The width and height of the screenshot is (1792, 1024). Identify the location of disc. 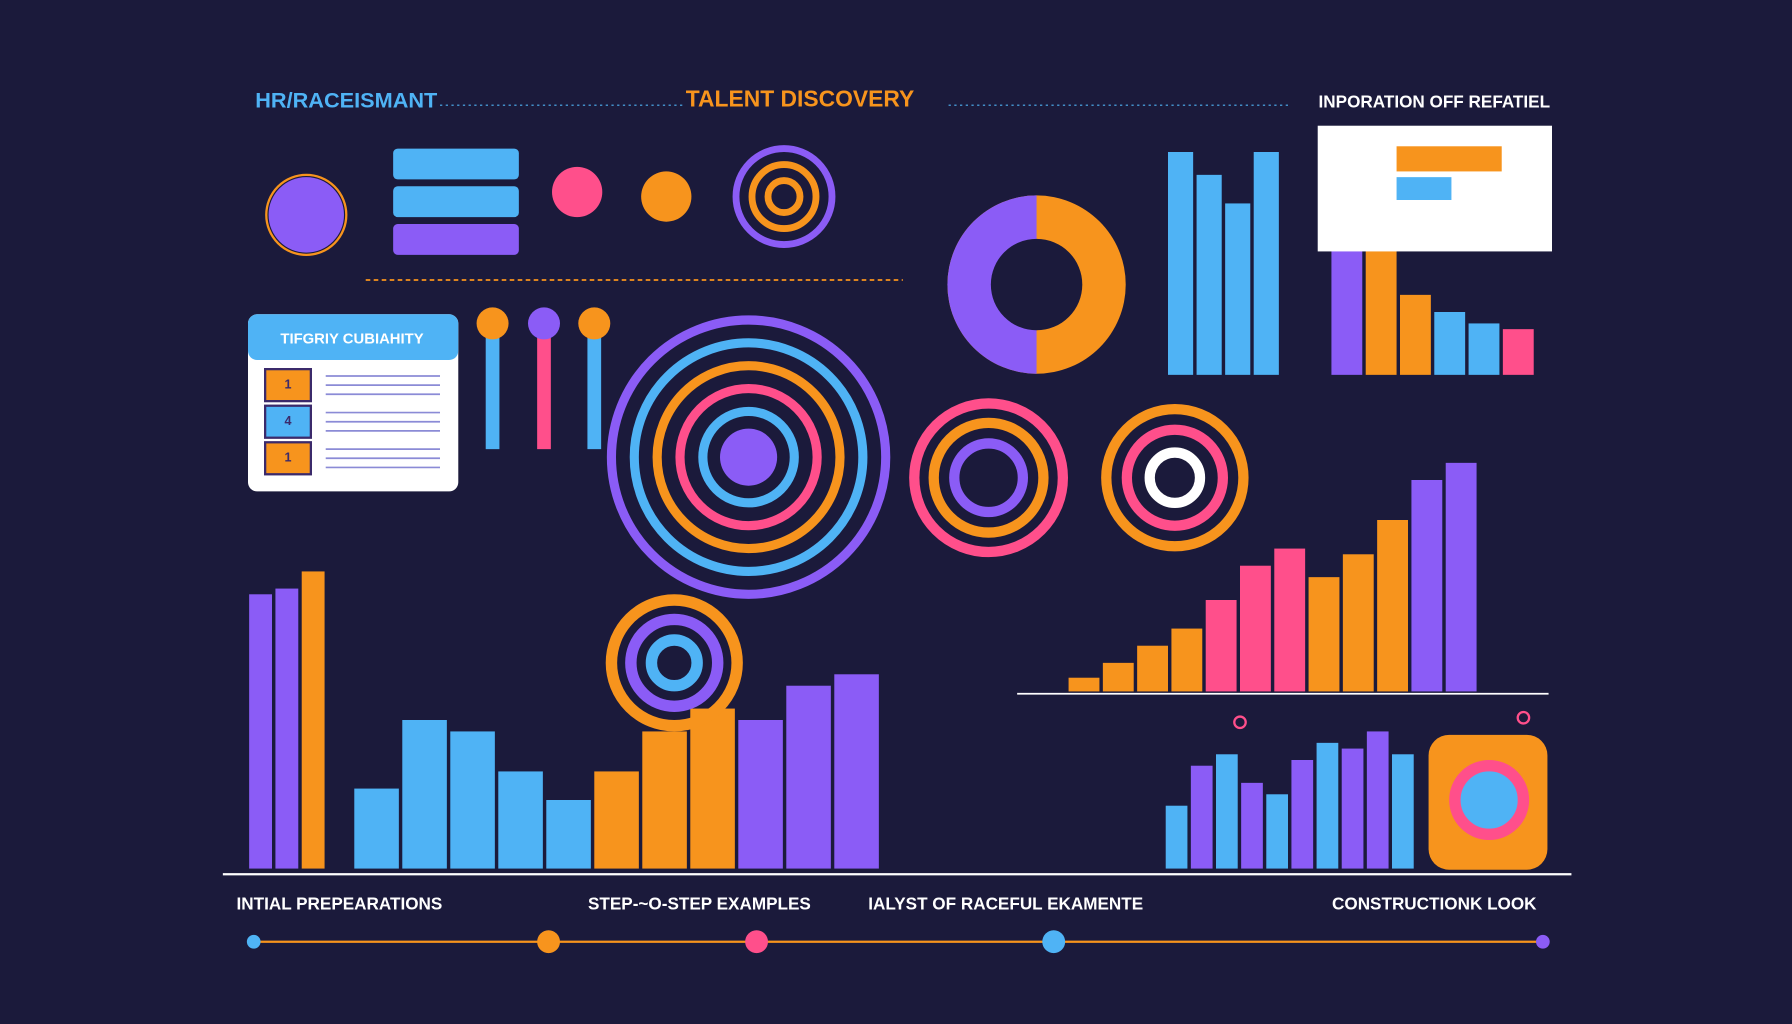
(306, 215).